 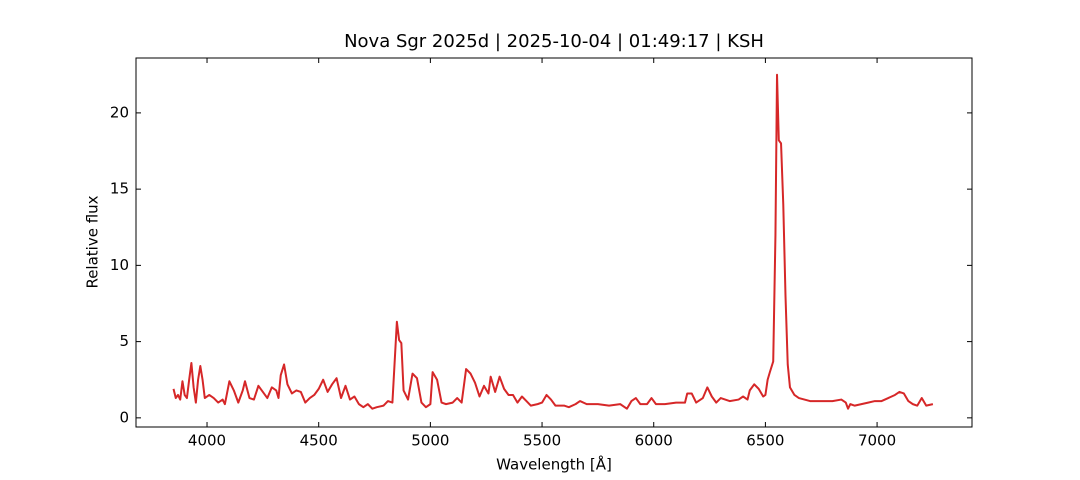 What do you see at coordinates (542, 441) in the screenshot?
I see `x-tick-label: 5500` at bounding box center [542, 441].